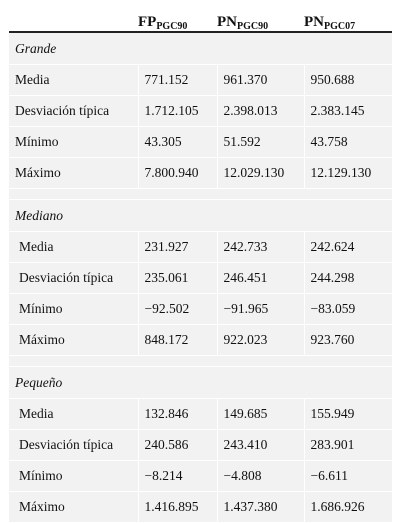 The height and width of the screenshot is (523, 402). I want to click on section-row-grande: Grande, so click(200, 48).